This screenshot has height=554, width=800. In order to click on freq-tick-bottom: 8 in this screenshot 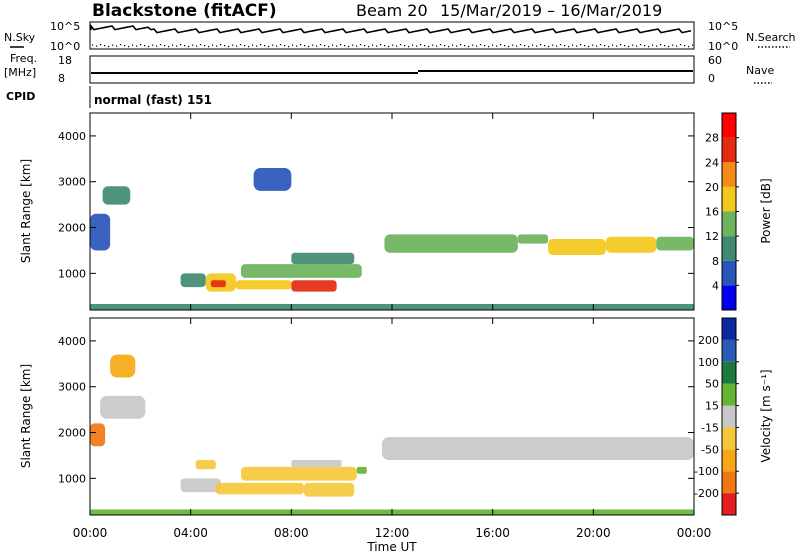, I will do `click(61, 78)`.